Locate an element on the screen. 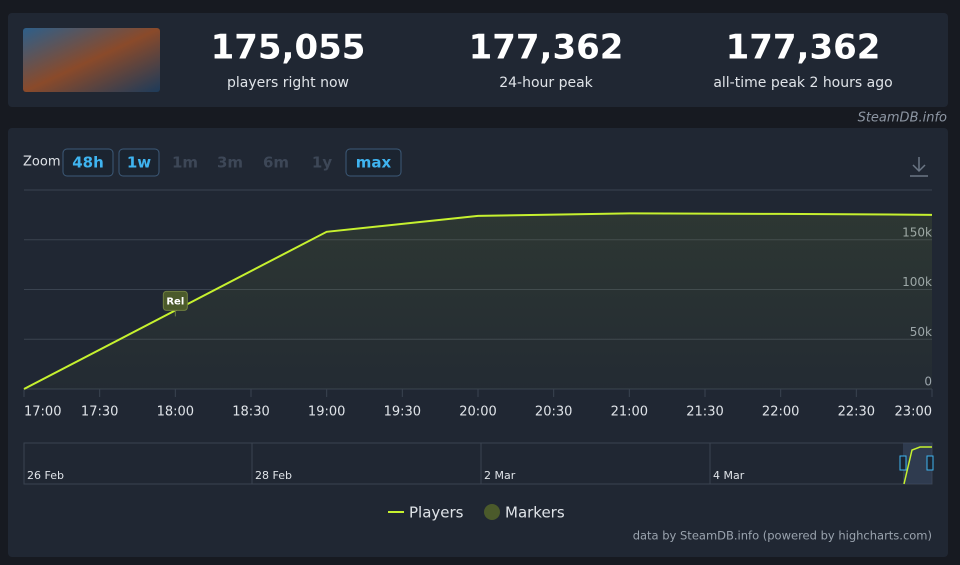 This screenshot has width=960, height=565. zoom-button-text: 1y is located at coordinates (322, 163).